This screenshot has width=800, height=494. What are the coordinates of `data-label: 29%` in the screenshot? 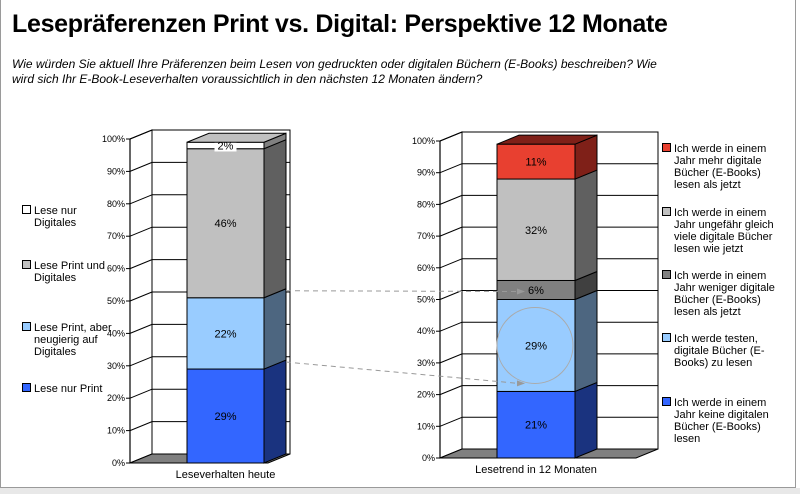 It's located at (225, 417).